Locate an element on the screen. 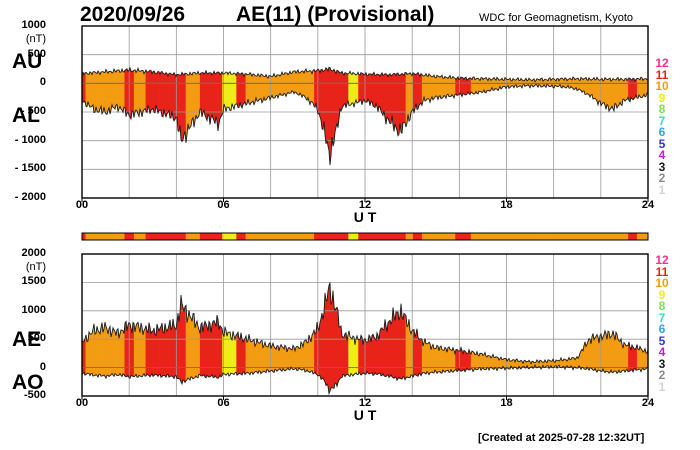 The width and height of the screenshot is (700, 450). x-tick-label: 12 is located at coordinates (365, 205).